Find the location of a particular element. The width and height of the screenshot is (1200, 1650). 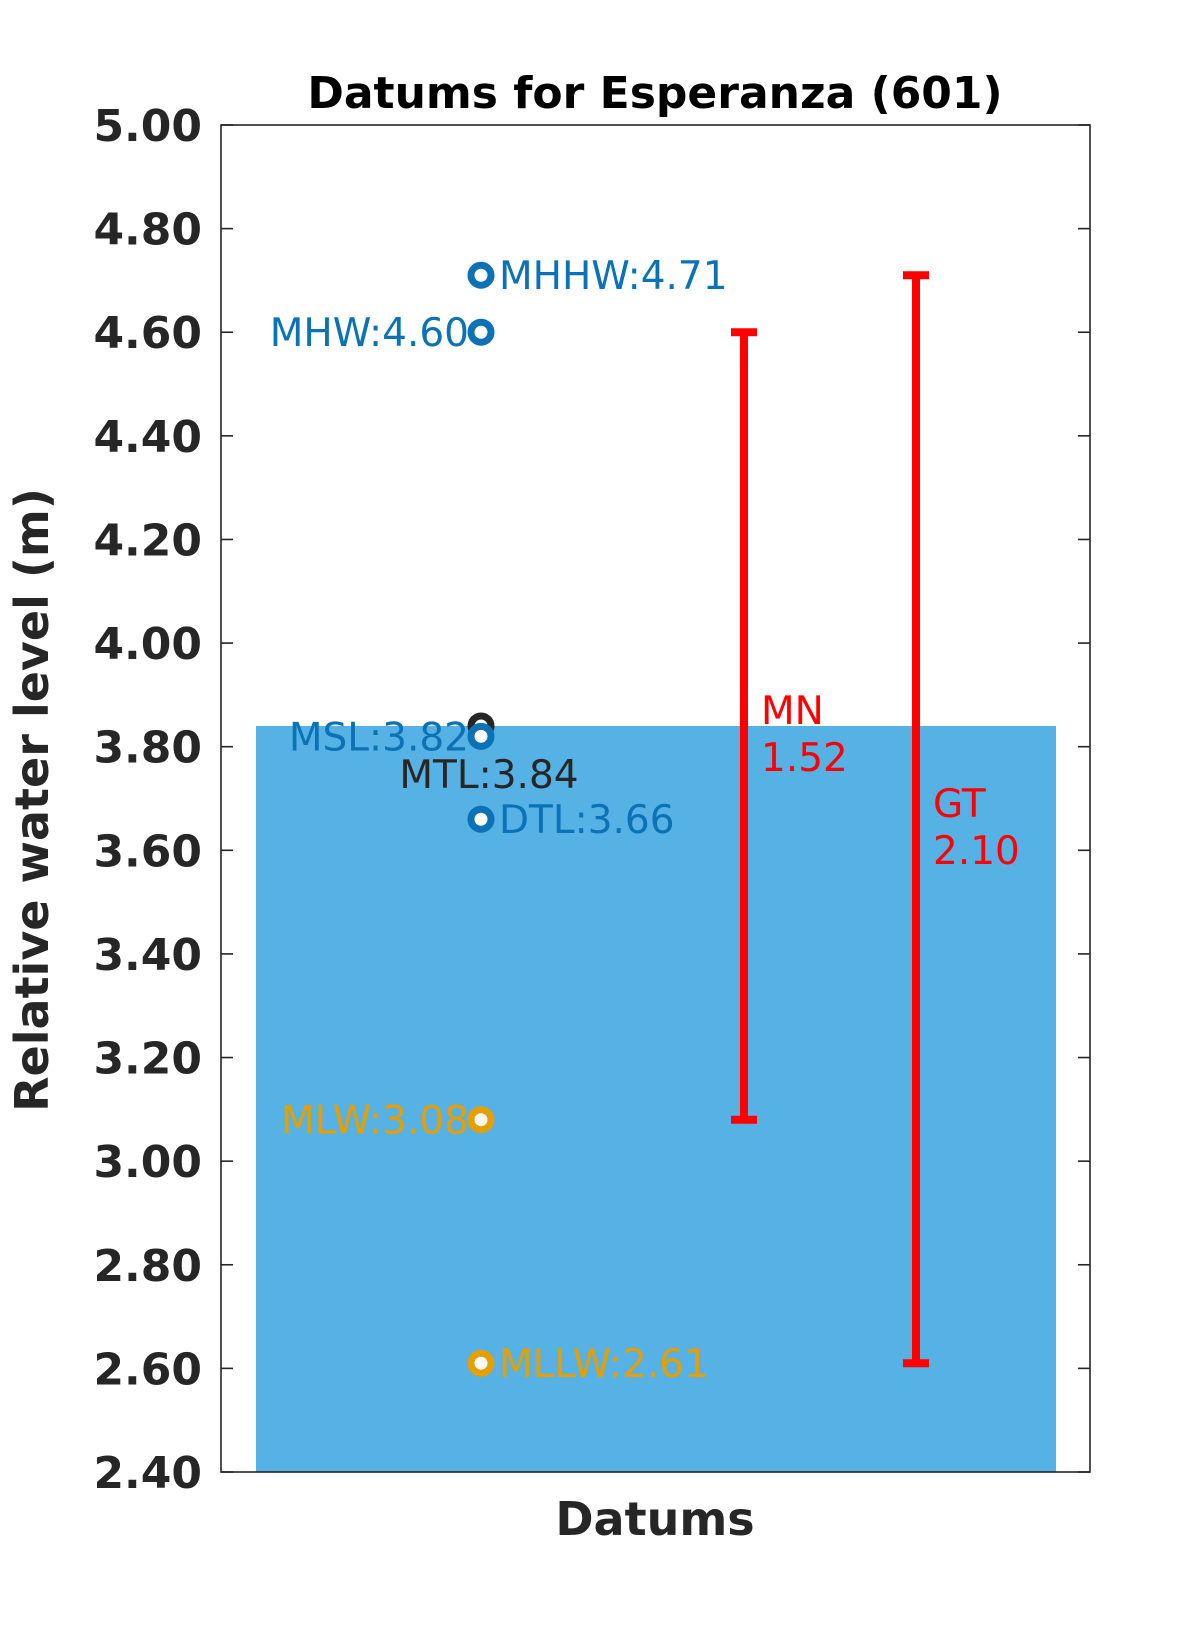

mtl-label: MTL:3.84 is located at coordinates (488, 775).